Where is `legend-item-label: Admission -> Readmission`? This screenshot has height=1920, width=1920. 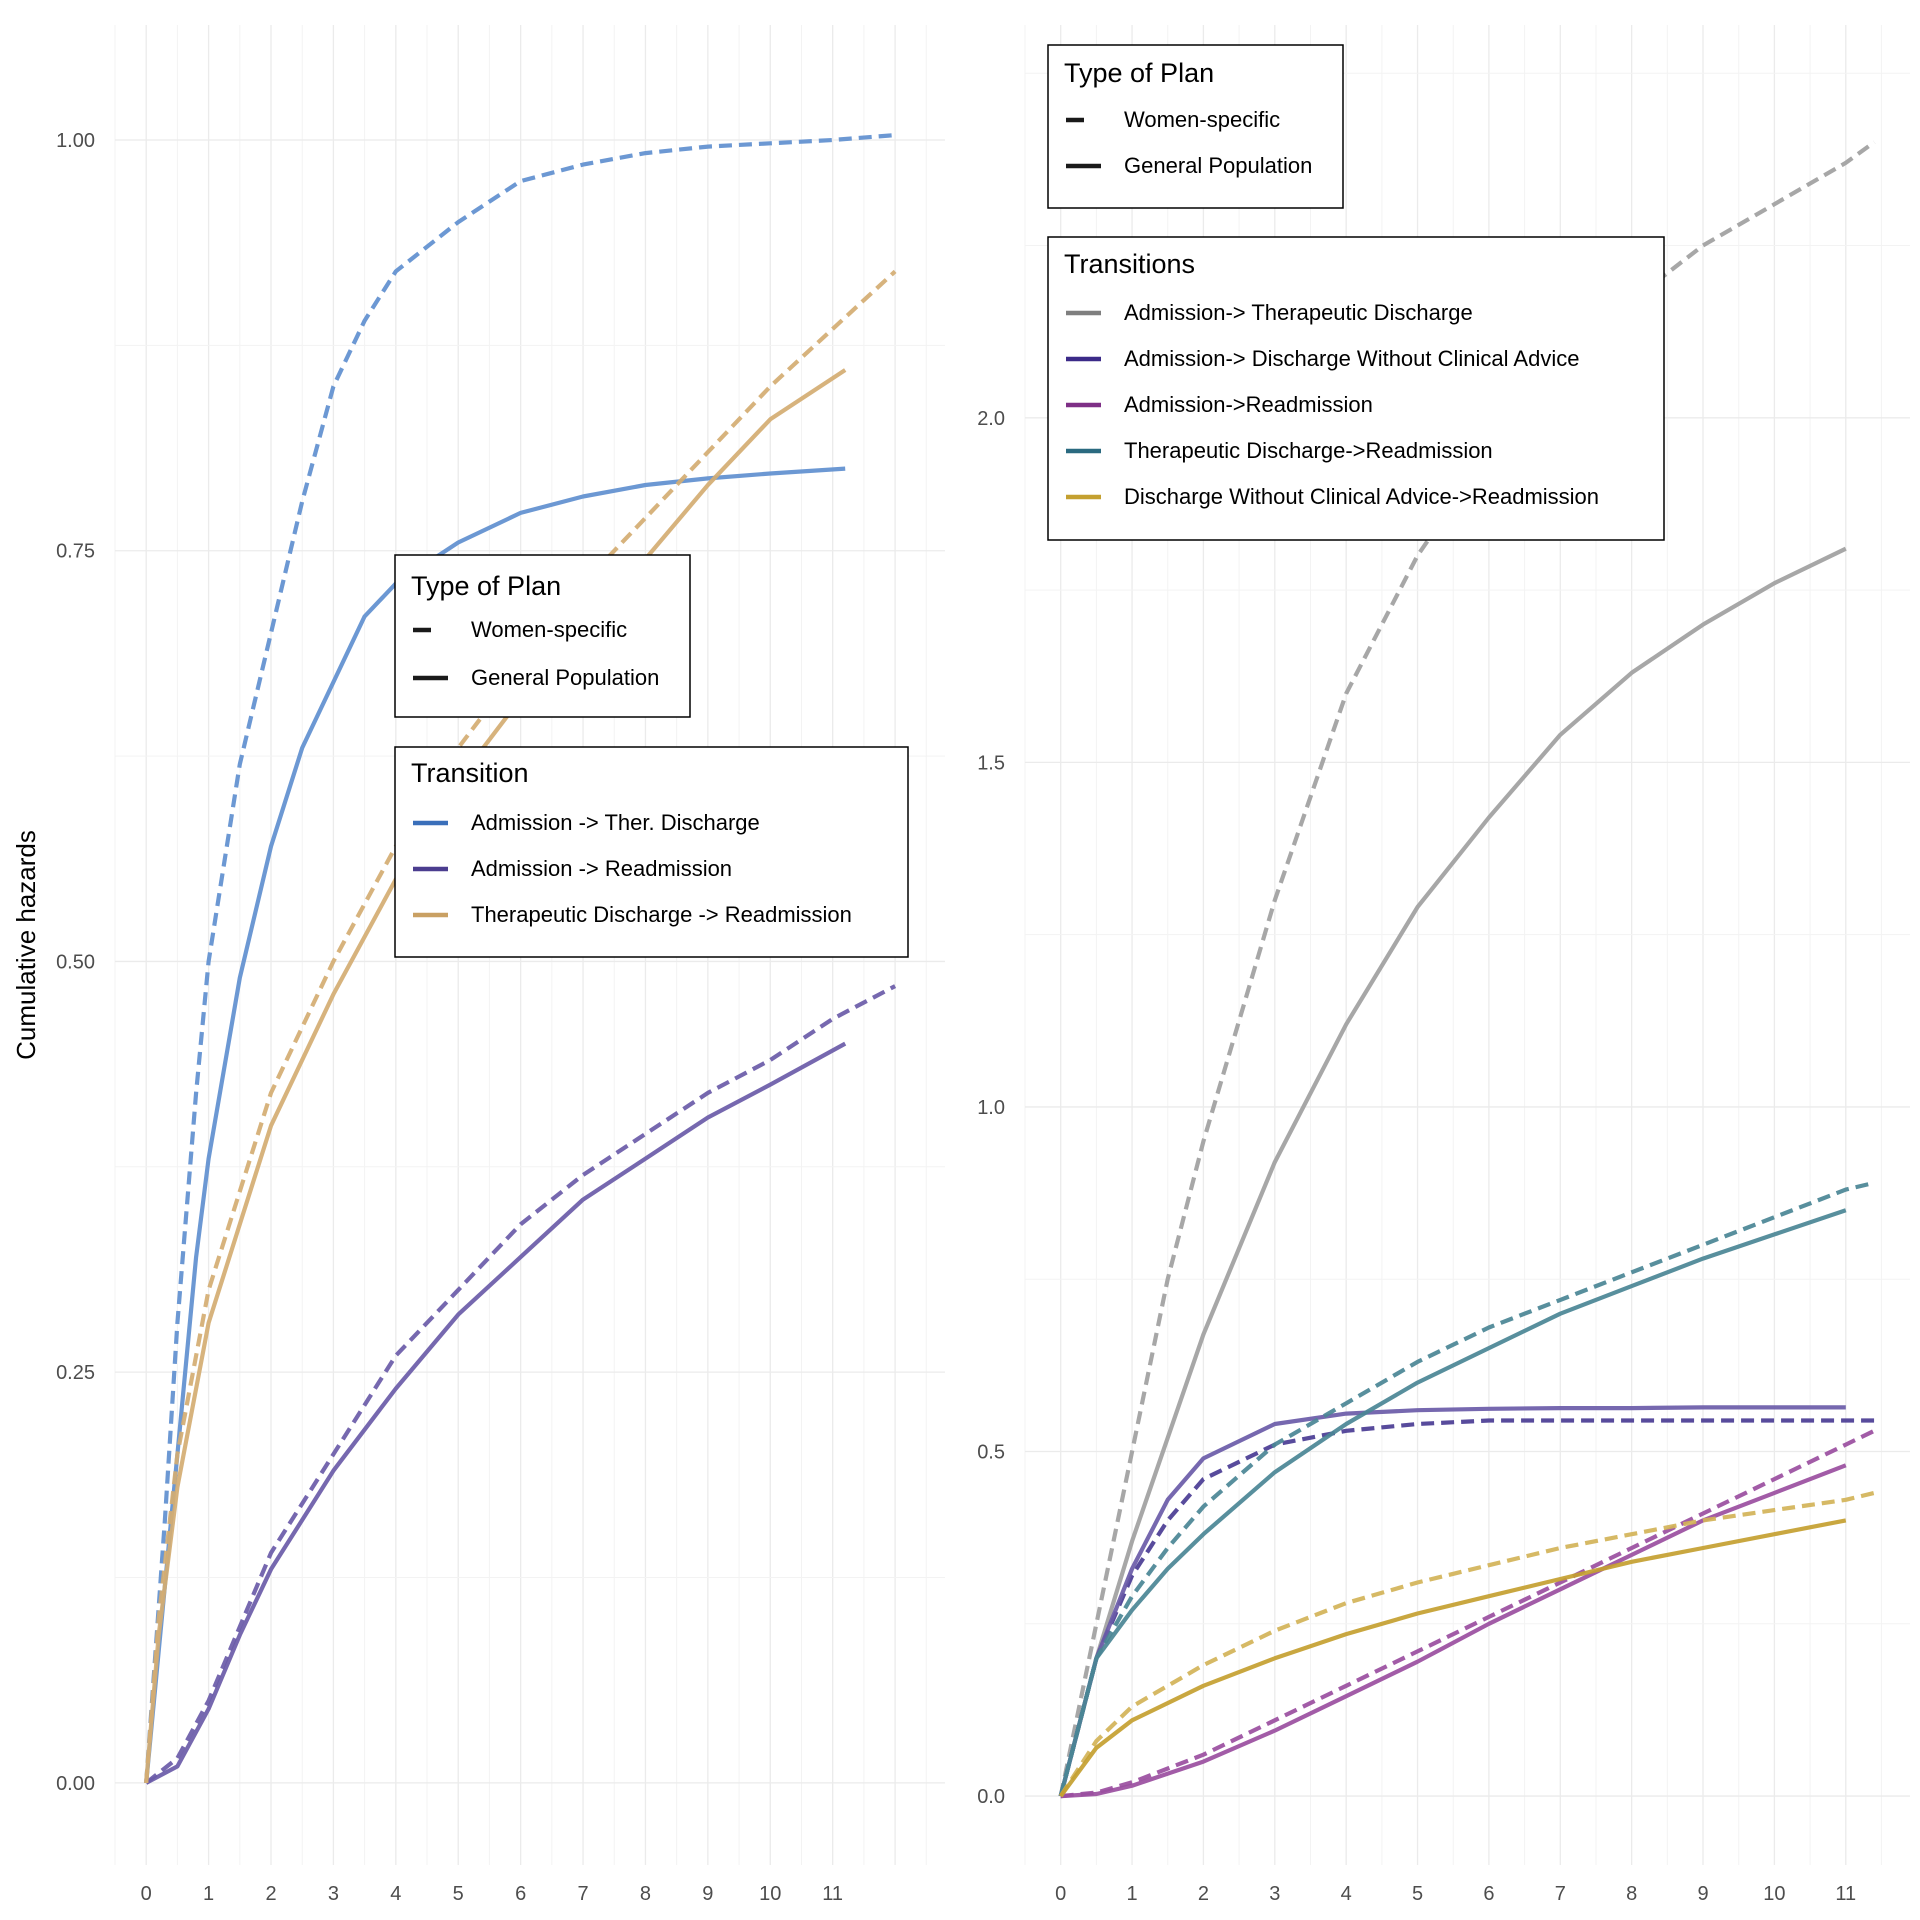 legend-item-label: Admission -> Readmission is located at coordinates (601, 868).